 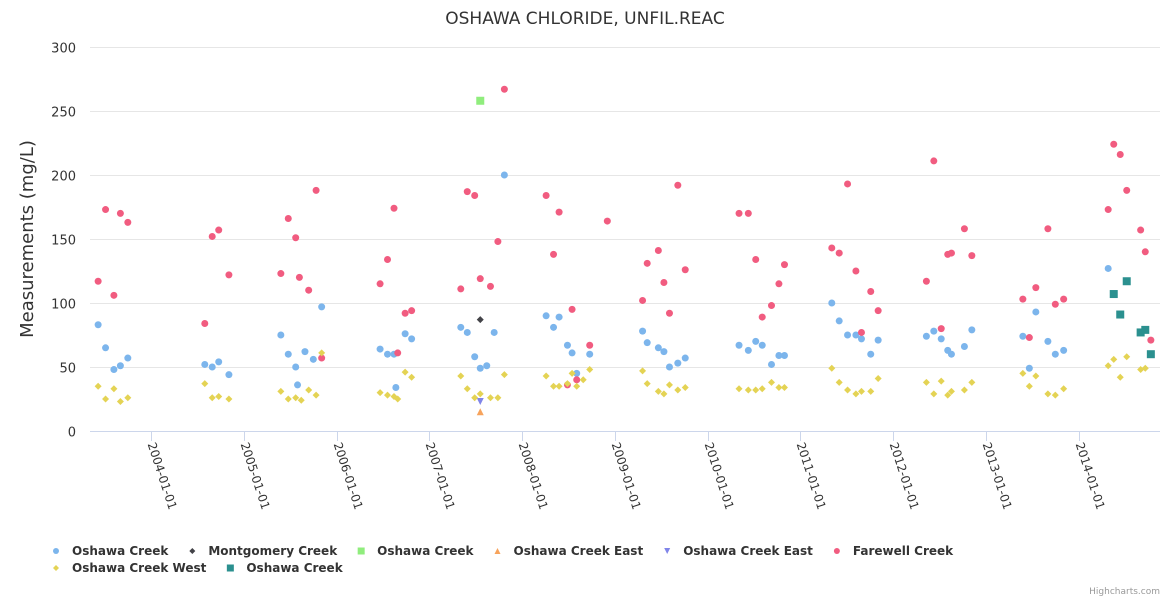 I want to click on y-tick-label: 50, so click(x=67, y=369).